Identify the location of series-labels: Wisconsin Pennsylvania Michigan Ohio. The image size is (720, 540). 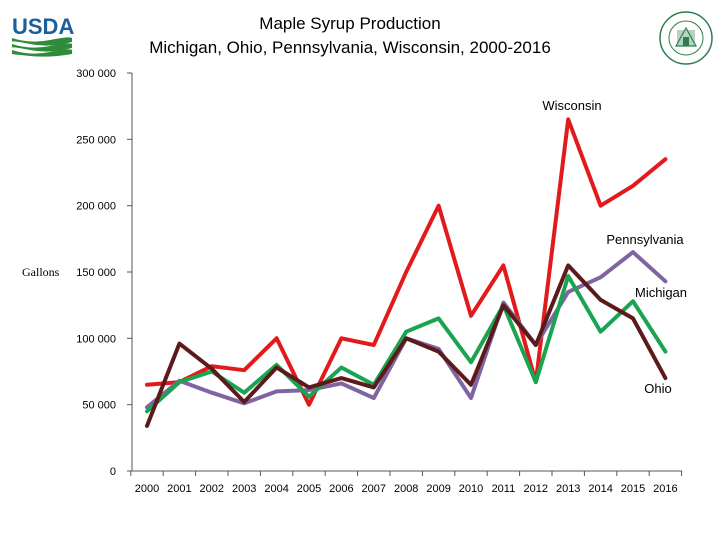
(614, 247).